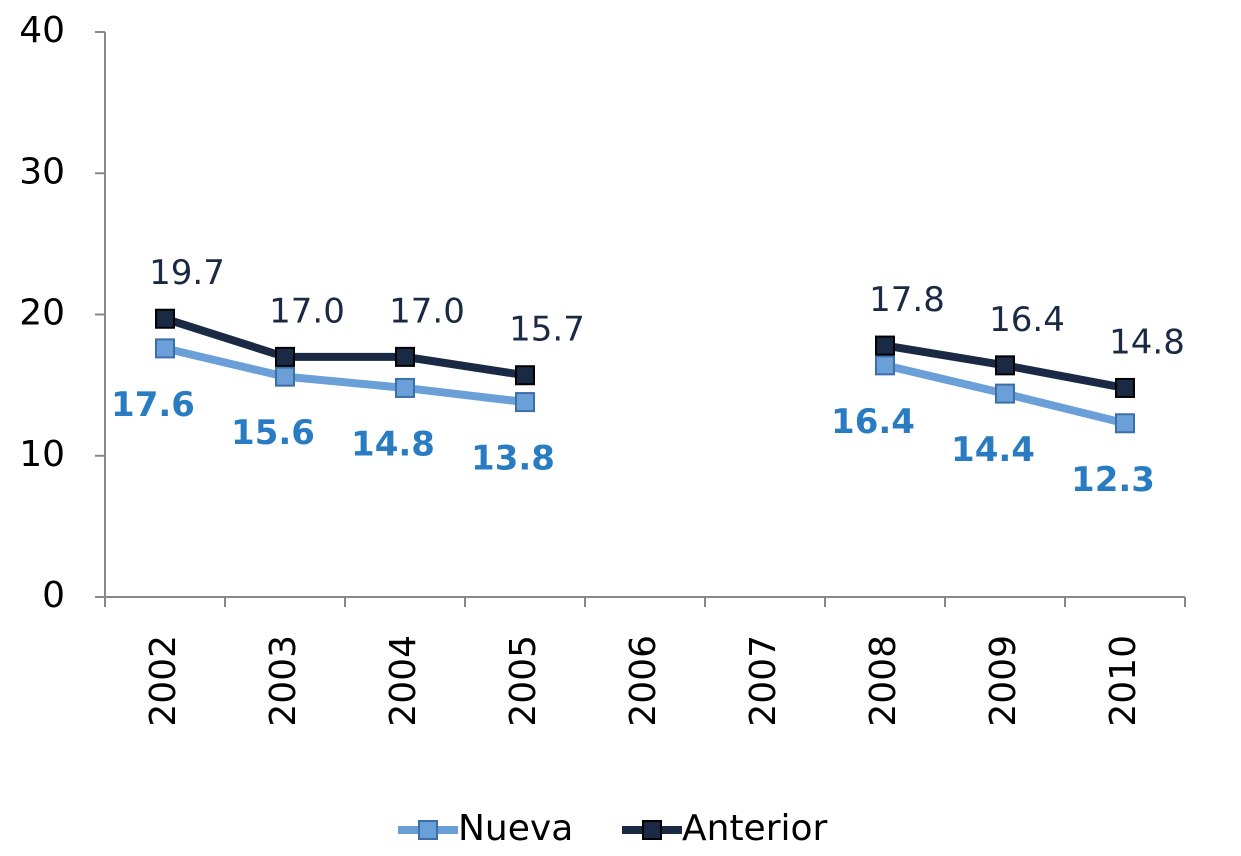 This screenshot has width=1241, height=856. Describe the element at coordinates (42, 454) in the screenshot. I see `y-tick-label: 10` at that location.